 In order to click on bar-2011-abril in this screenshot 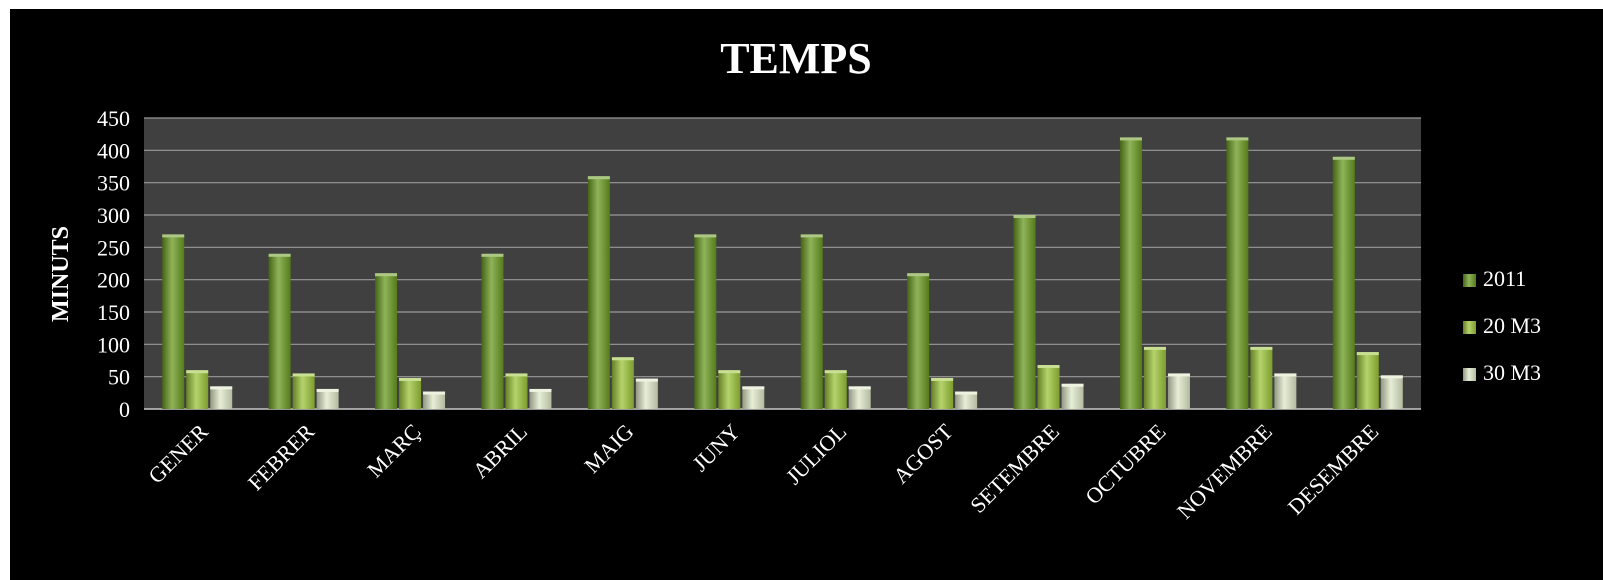, I will do `click(492, 331)`.